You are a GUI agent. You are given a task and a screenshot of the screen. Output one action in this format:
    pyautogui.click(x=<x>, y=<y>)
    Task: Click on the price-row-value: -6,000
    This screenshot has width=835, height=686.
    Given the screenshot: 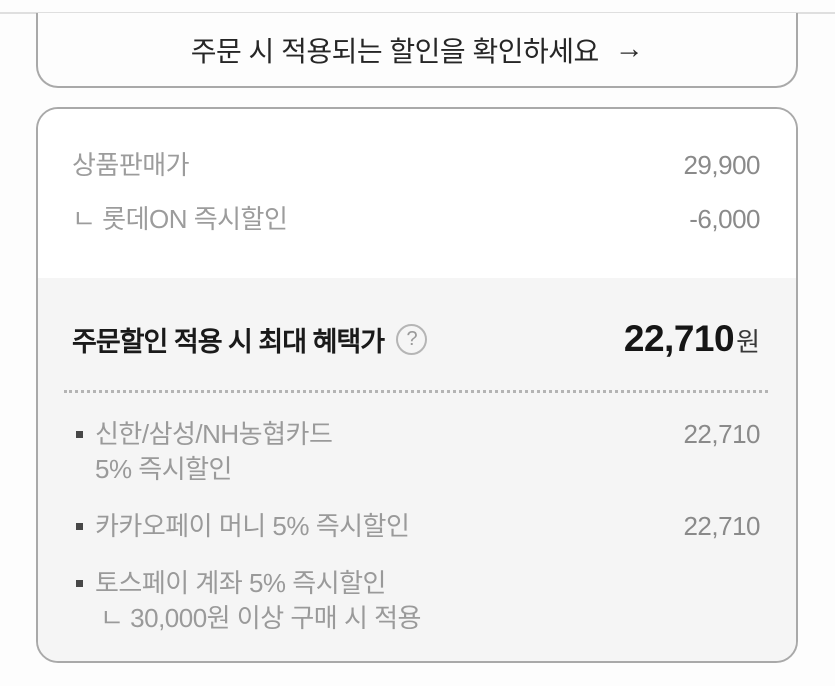 What is the action you would take?
    pyautogui.click(x=724, y=219)
    